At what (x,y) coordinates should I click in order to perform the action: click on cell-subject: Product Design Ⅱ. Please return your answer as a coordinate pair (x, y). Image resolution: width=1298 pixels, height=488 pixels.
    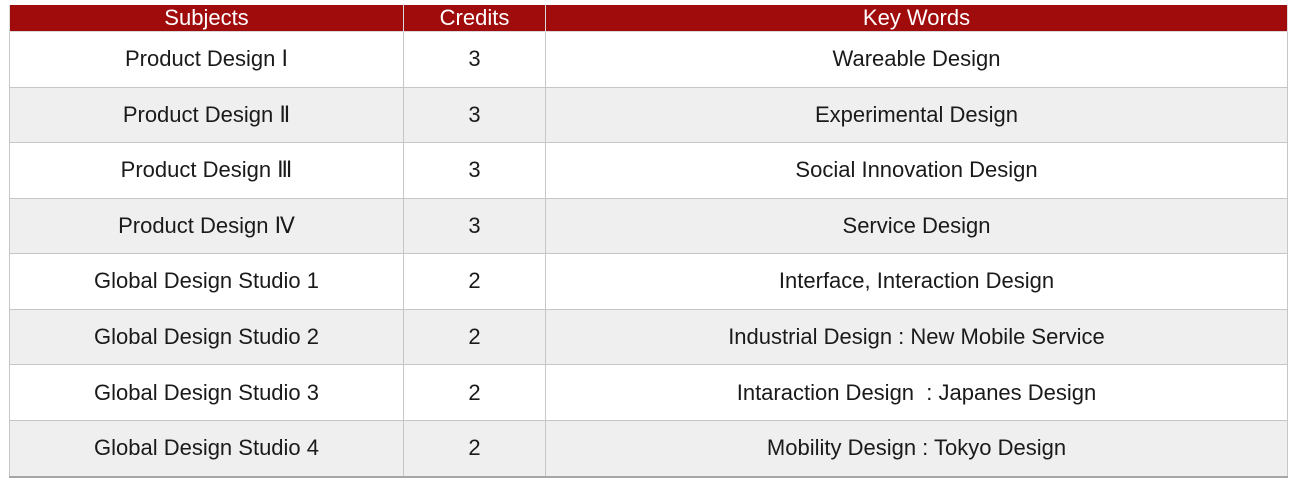
    Looking at the image, I should click on (206, 115).